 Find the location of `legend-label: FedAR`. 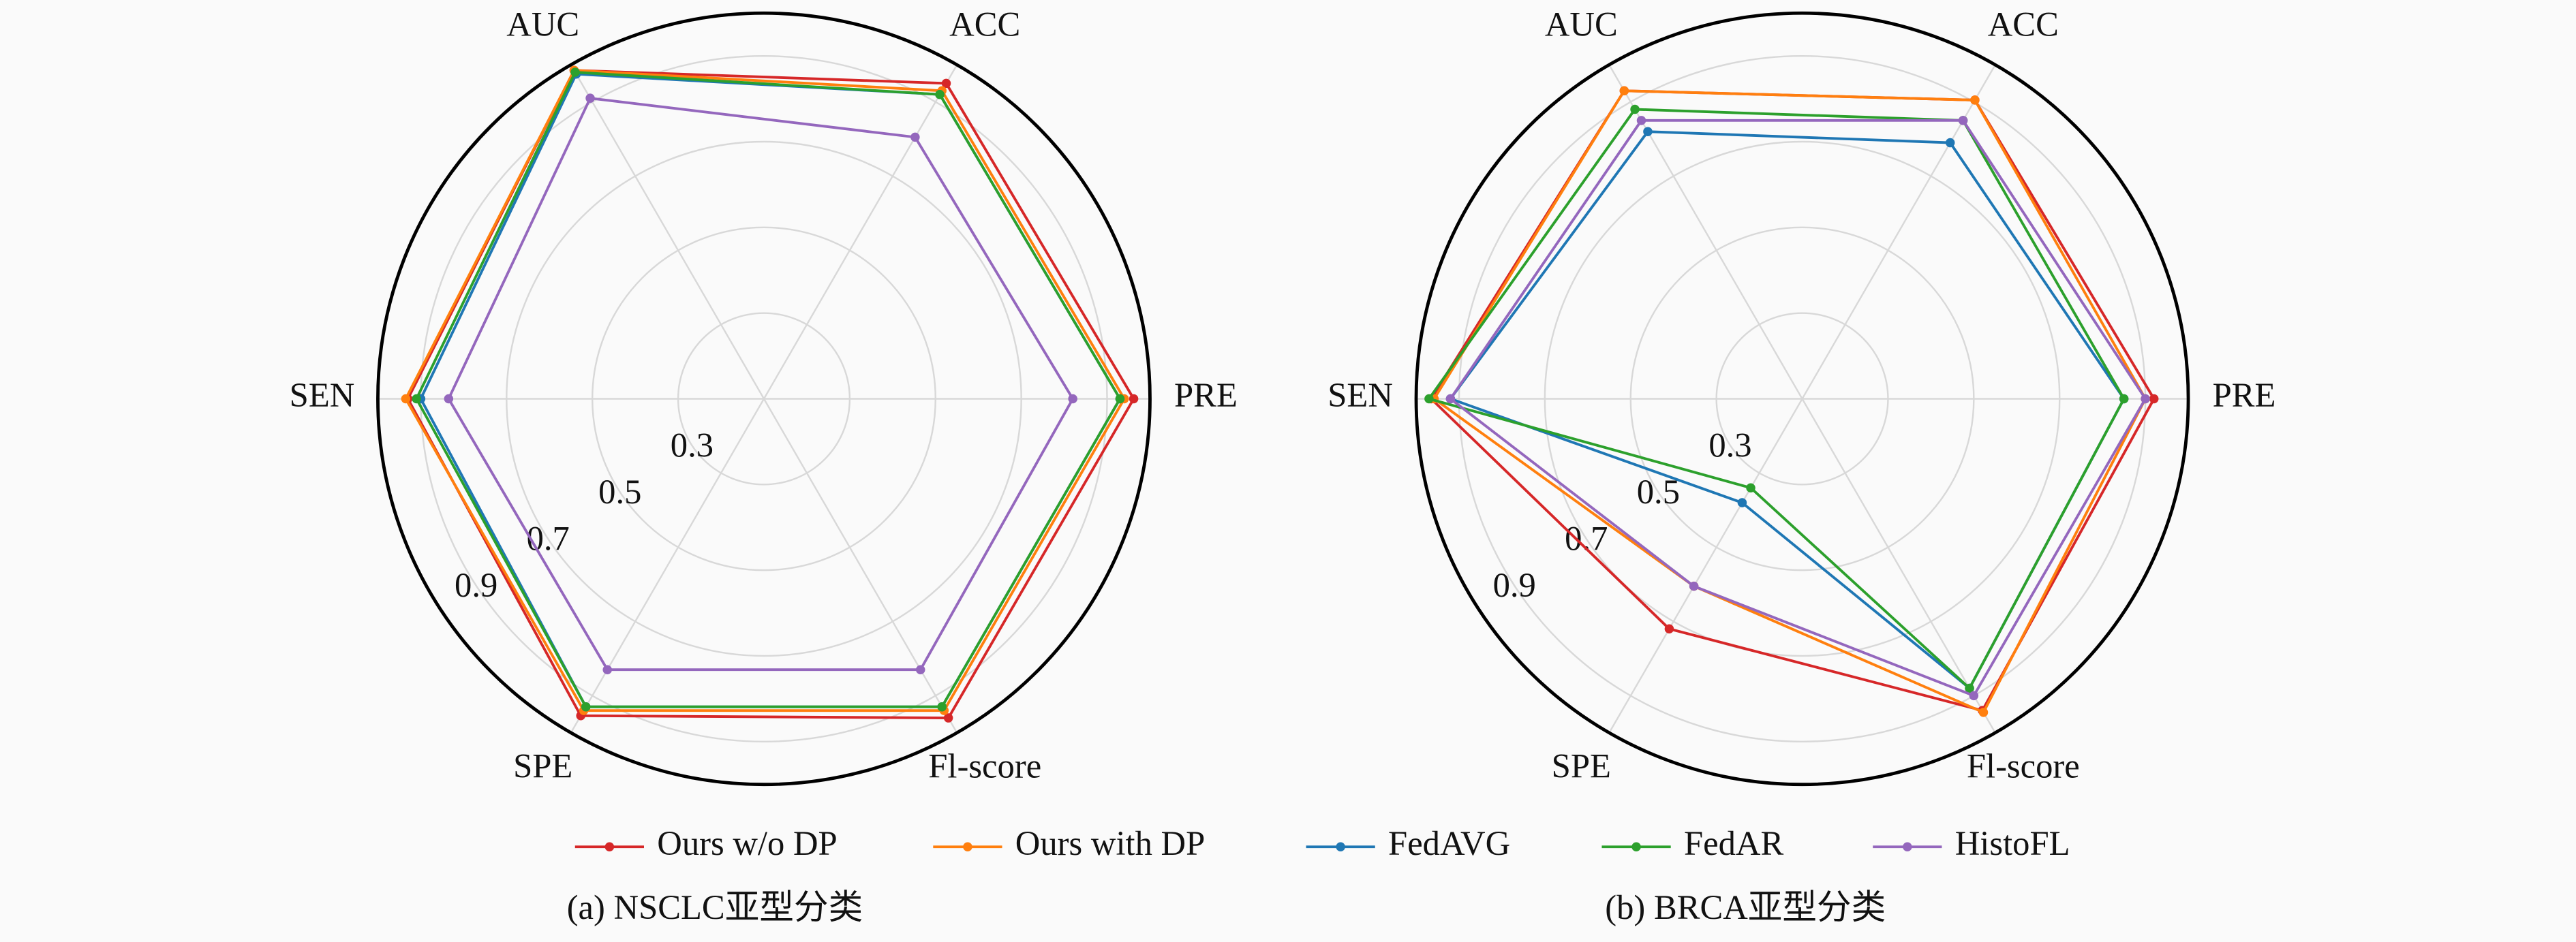

legend-label: FedAR is located at coordinates (1734, 843).